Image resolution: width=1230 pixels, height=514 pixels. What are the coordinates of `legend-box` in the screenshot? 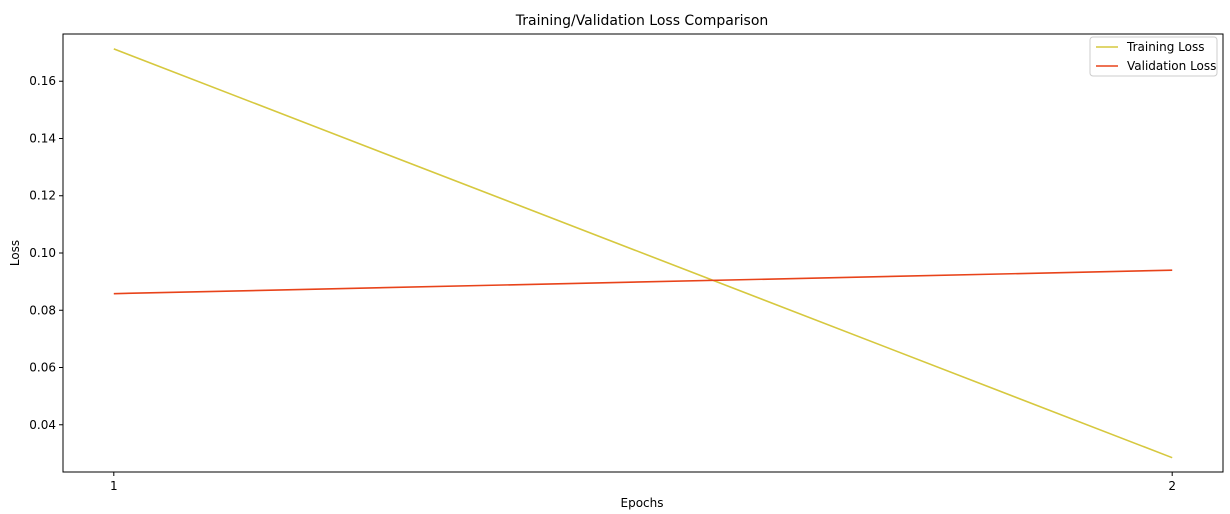 It's located at (1153, 56).